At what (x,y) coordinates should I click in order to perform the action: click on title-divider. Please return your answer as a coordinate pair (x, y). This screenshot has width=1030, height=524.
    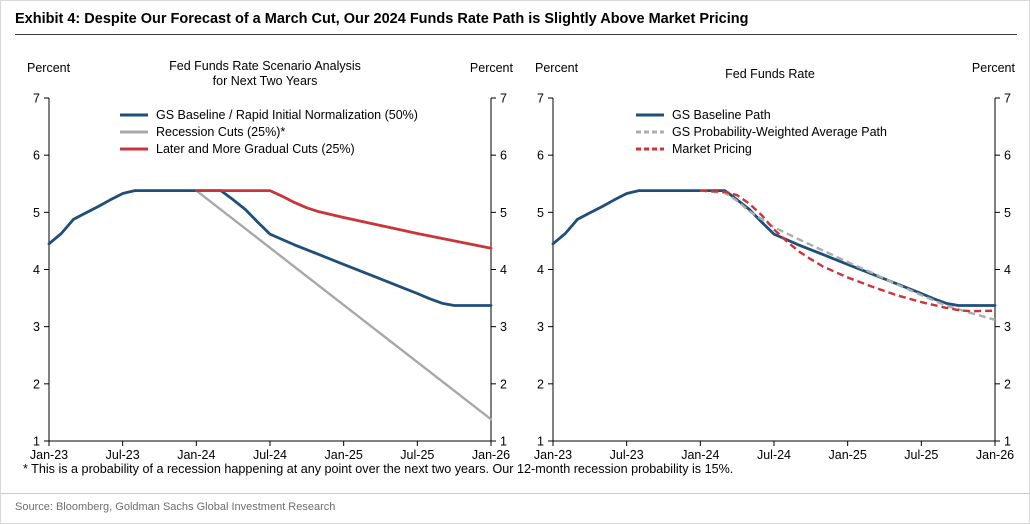
    Looking at the image, I should click on (516, 34).